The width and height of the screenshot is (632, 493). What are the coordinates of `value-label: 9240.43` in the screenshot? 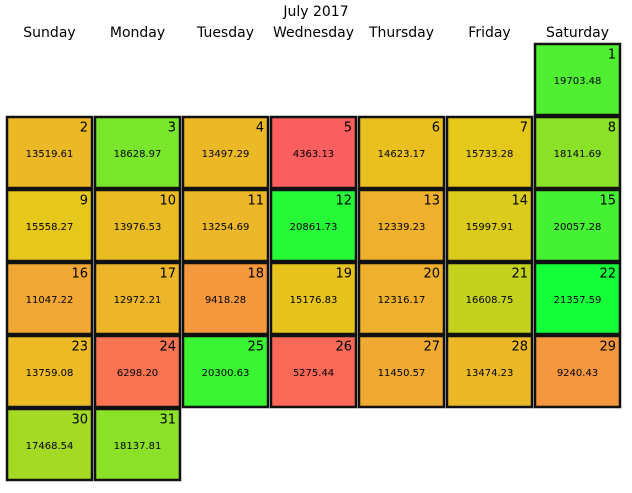 It's located at (577, 373).